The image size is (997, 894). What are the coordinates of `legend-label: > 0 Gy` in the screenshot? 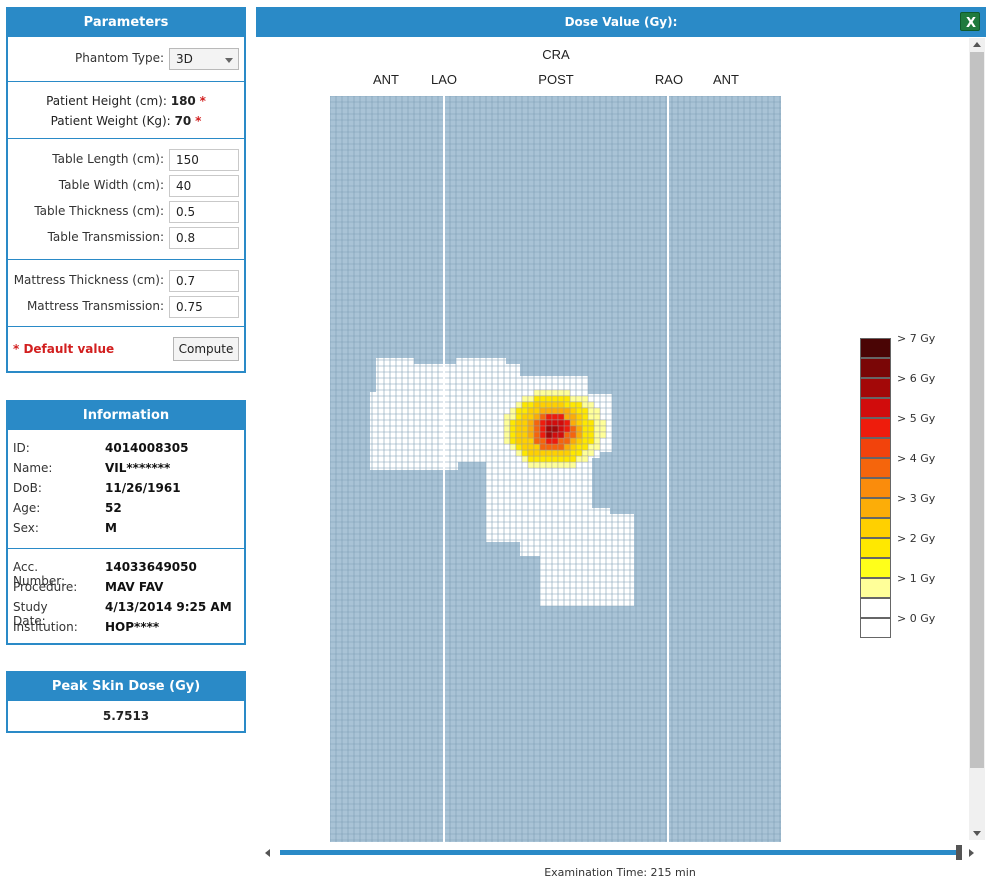 It's located at (916, 618).